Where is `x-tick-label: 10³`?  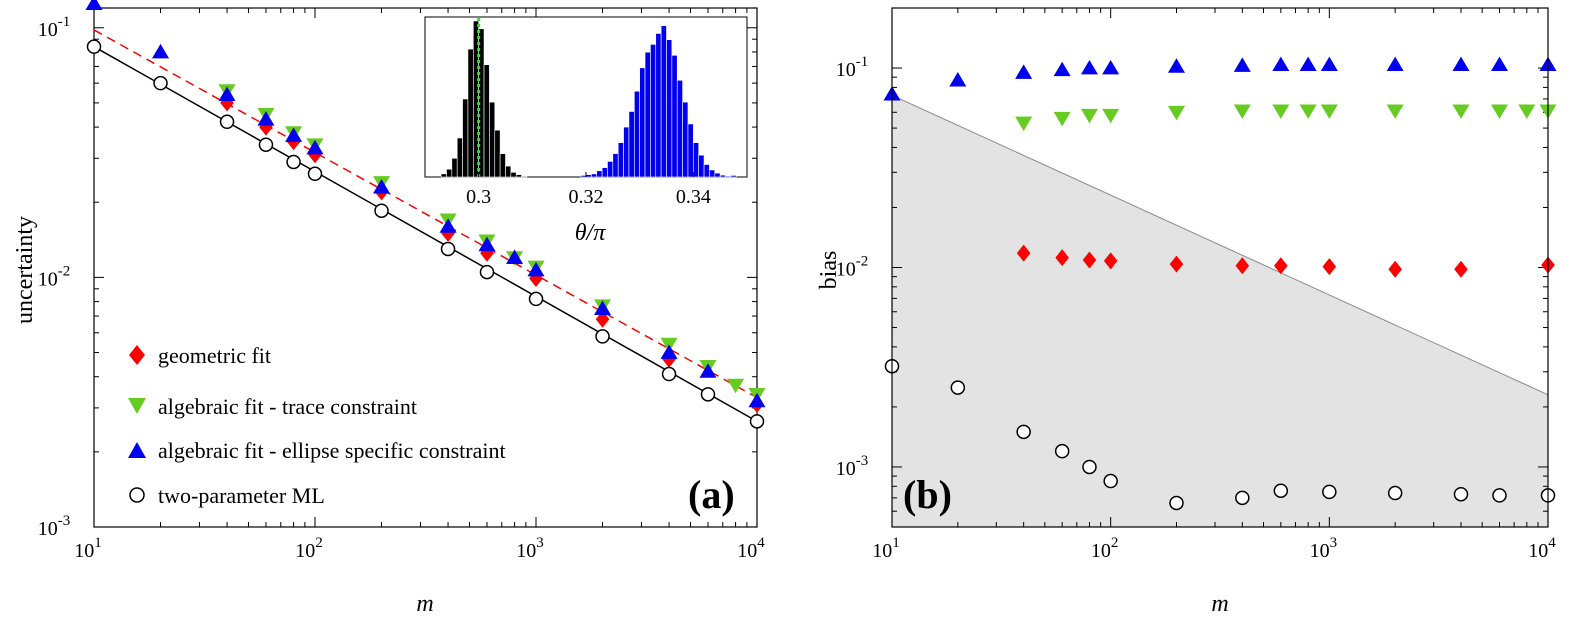 x-tick-label: 10³ is located at coordinates (1324, 548).